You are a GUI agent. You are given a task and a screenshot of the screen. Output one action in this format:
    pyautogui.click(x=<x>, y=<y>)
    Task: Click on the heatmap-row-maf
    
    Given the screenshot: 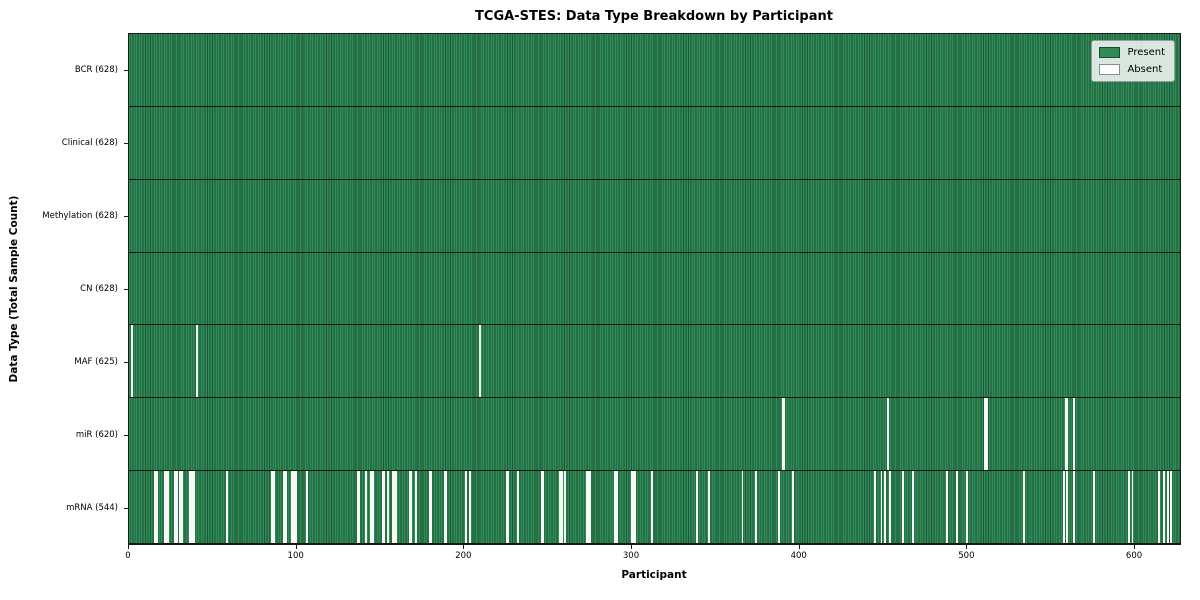 What is the action you would take?
    pyautogui.click(x=654, y=362)
    